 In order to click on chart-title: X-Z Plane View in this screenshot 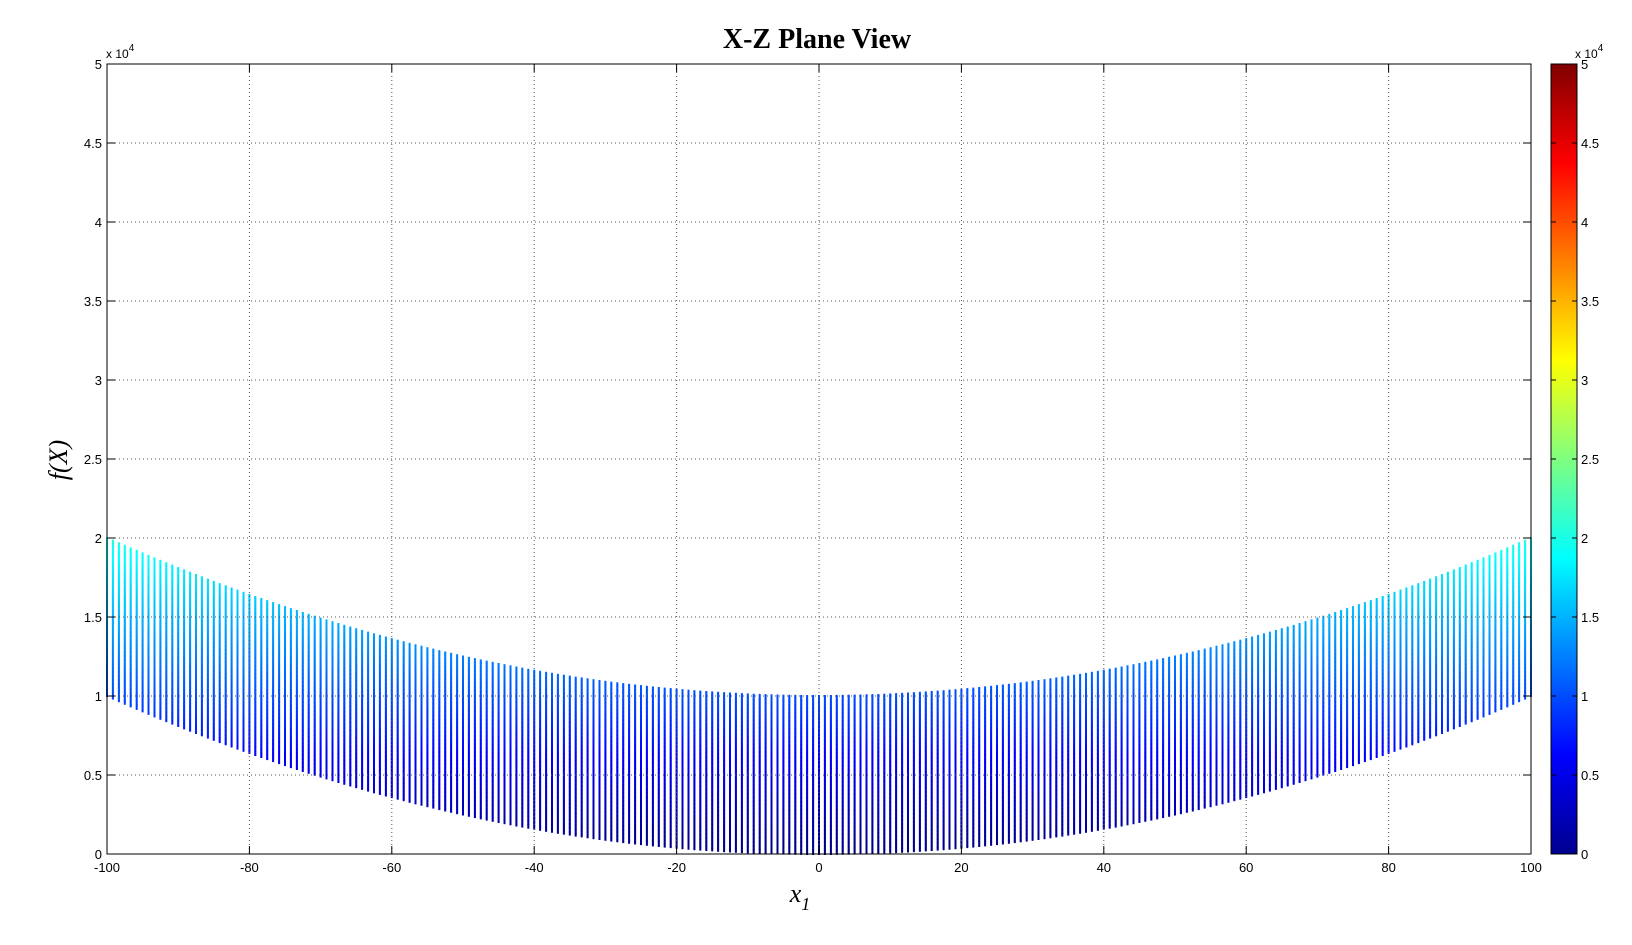, I will do `click(817, 39)`.